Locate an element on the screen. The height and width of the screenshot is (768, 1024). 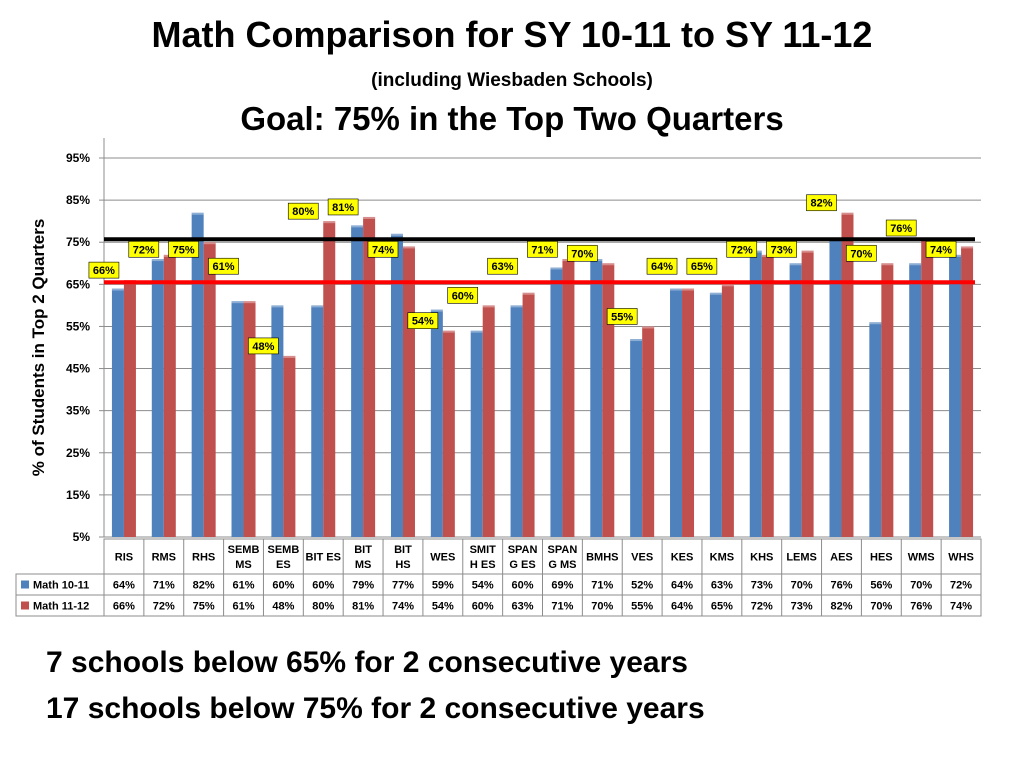
category-label: AES is located at coordinates (841, 558).